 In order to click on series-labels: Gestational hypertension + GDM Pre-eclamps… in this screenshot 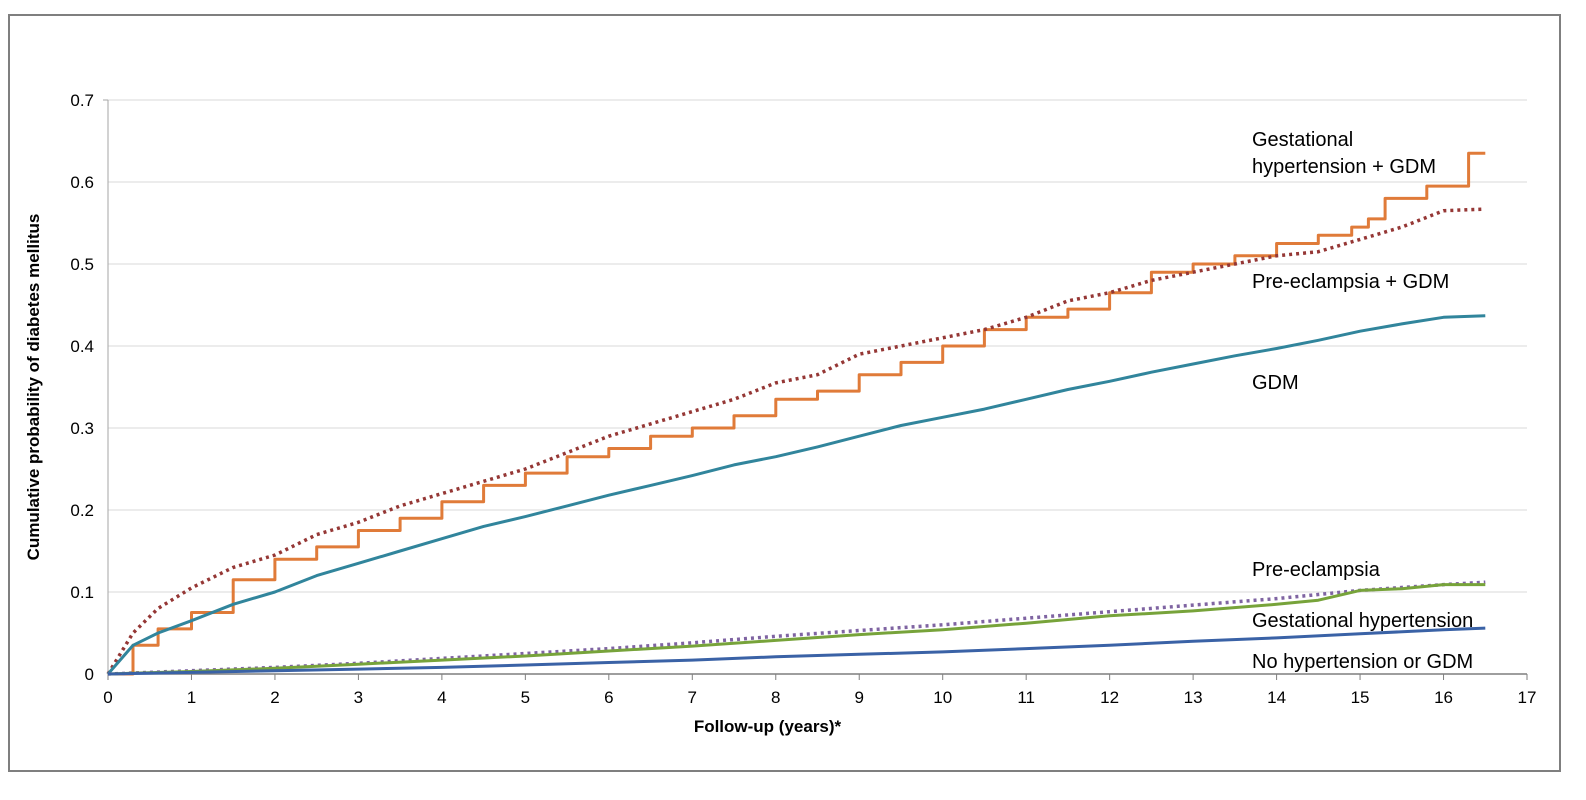, I will do `click(1362, 401)`.